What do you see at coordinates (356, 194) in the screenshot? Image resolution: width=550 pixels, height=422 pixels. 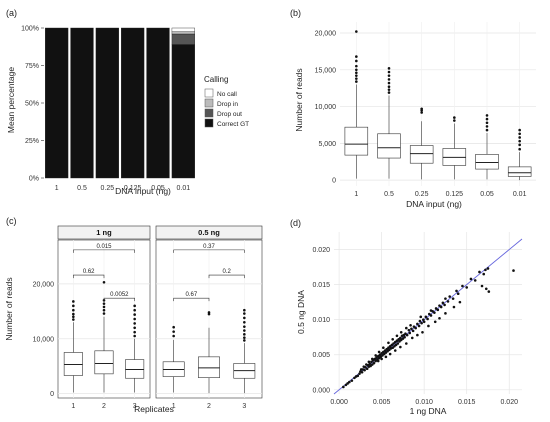 I see `panel-b-x-tick-label: 1` at bounding box center [356, 194].